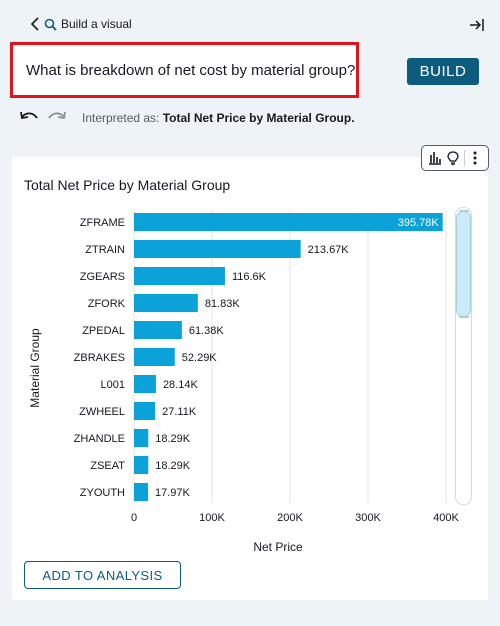 The image size is (500, 626). I want to click on panel-header: Build a visual, so click(250, 24).